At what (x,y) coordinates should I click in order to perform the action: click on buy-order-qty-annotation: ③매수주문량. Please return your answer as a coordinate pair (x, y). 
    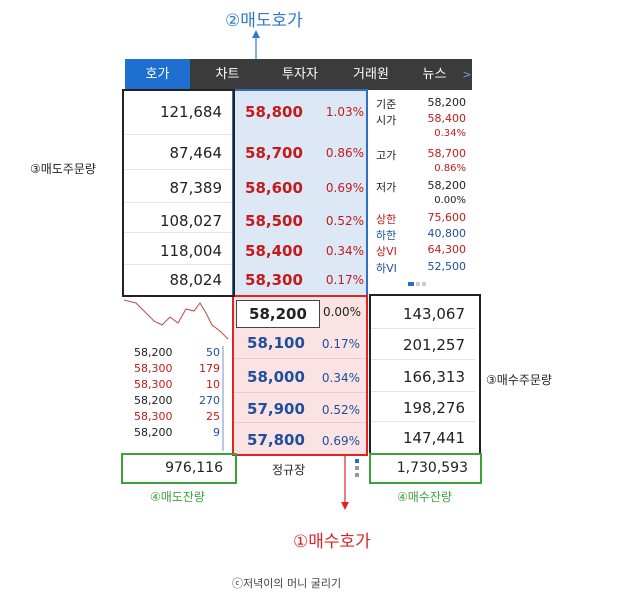
    Looking at the image, I should click on (519, 380).